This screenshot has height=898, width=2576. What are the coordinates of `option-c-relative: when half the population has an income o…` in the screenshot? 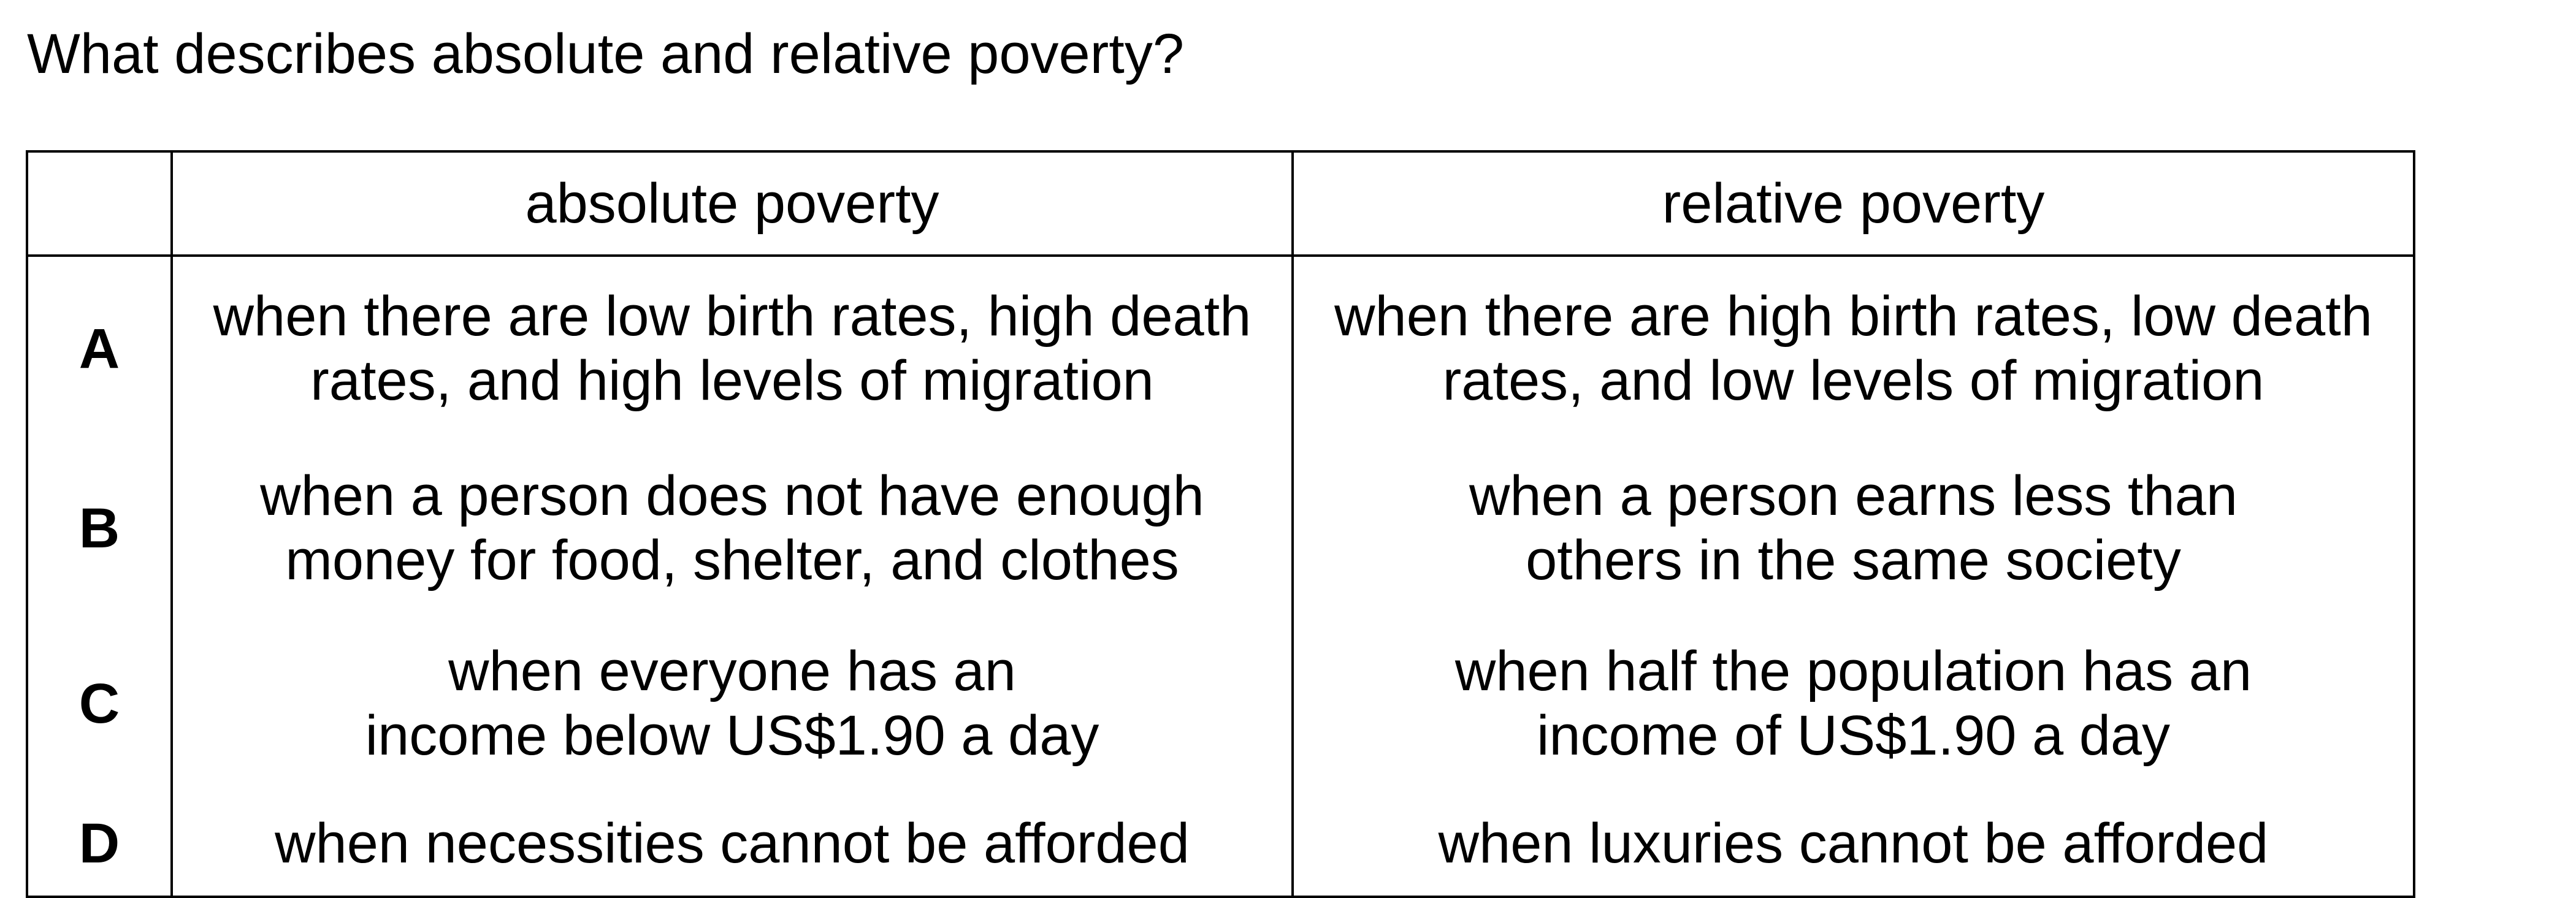 It's located at (1853, 703).